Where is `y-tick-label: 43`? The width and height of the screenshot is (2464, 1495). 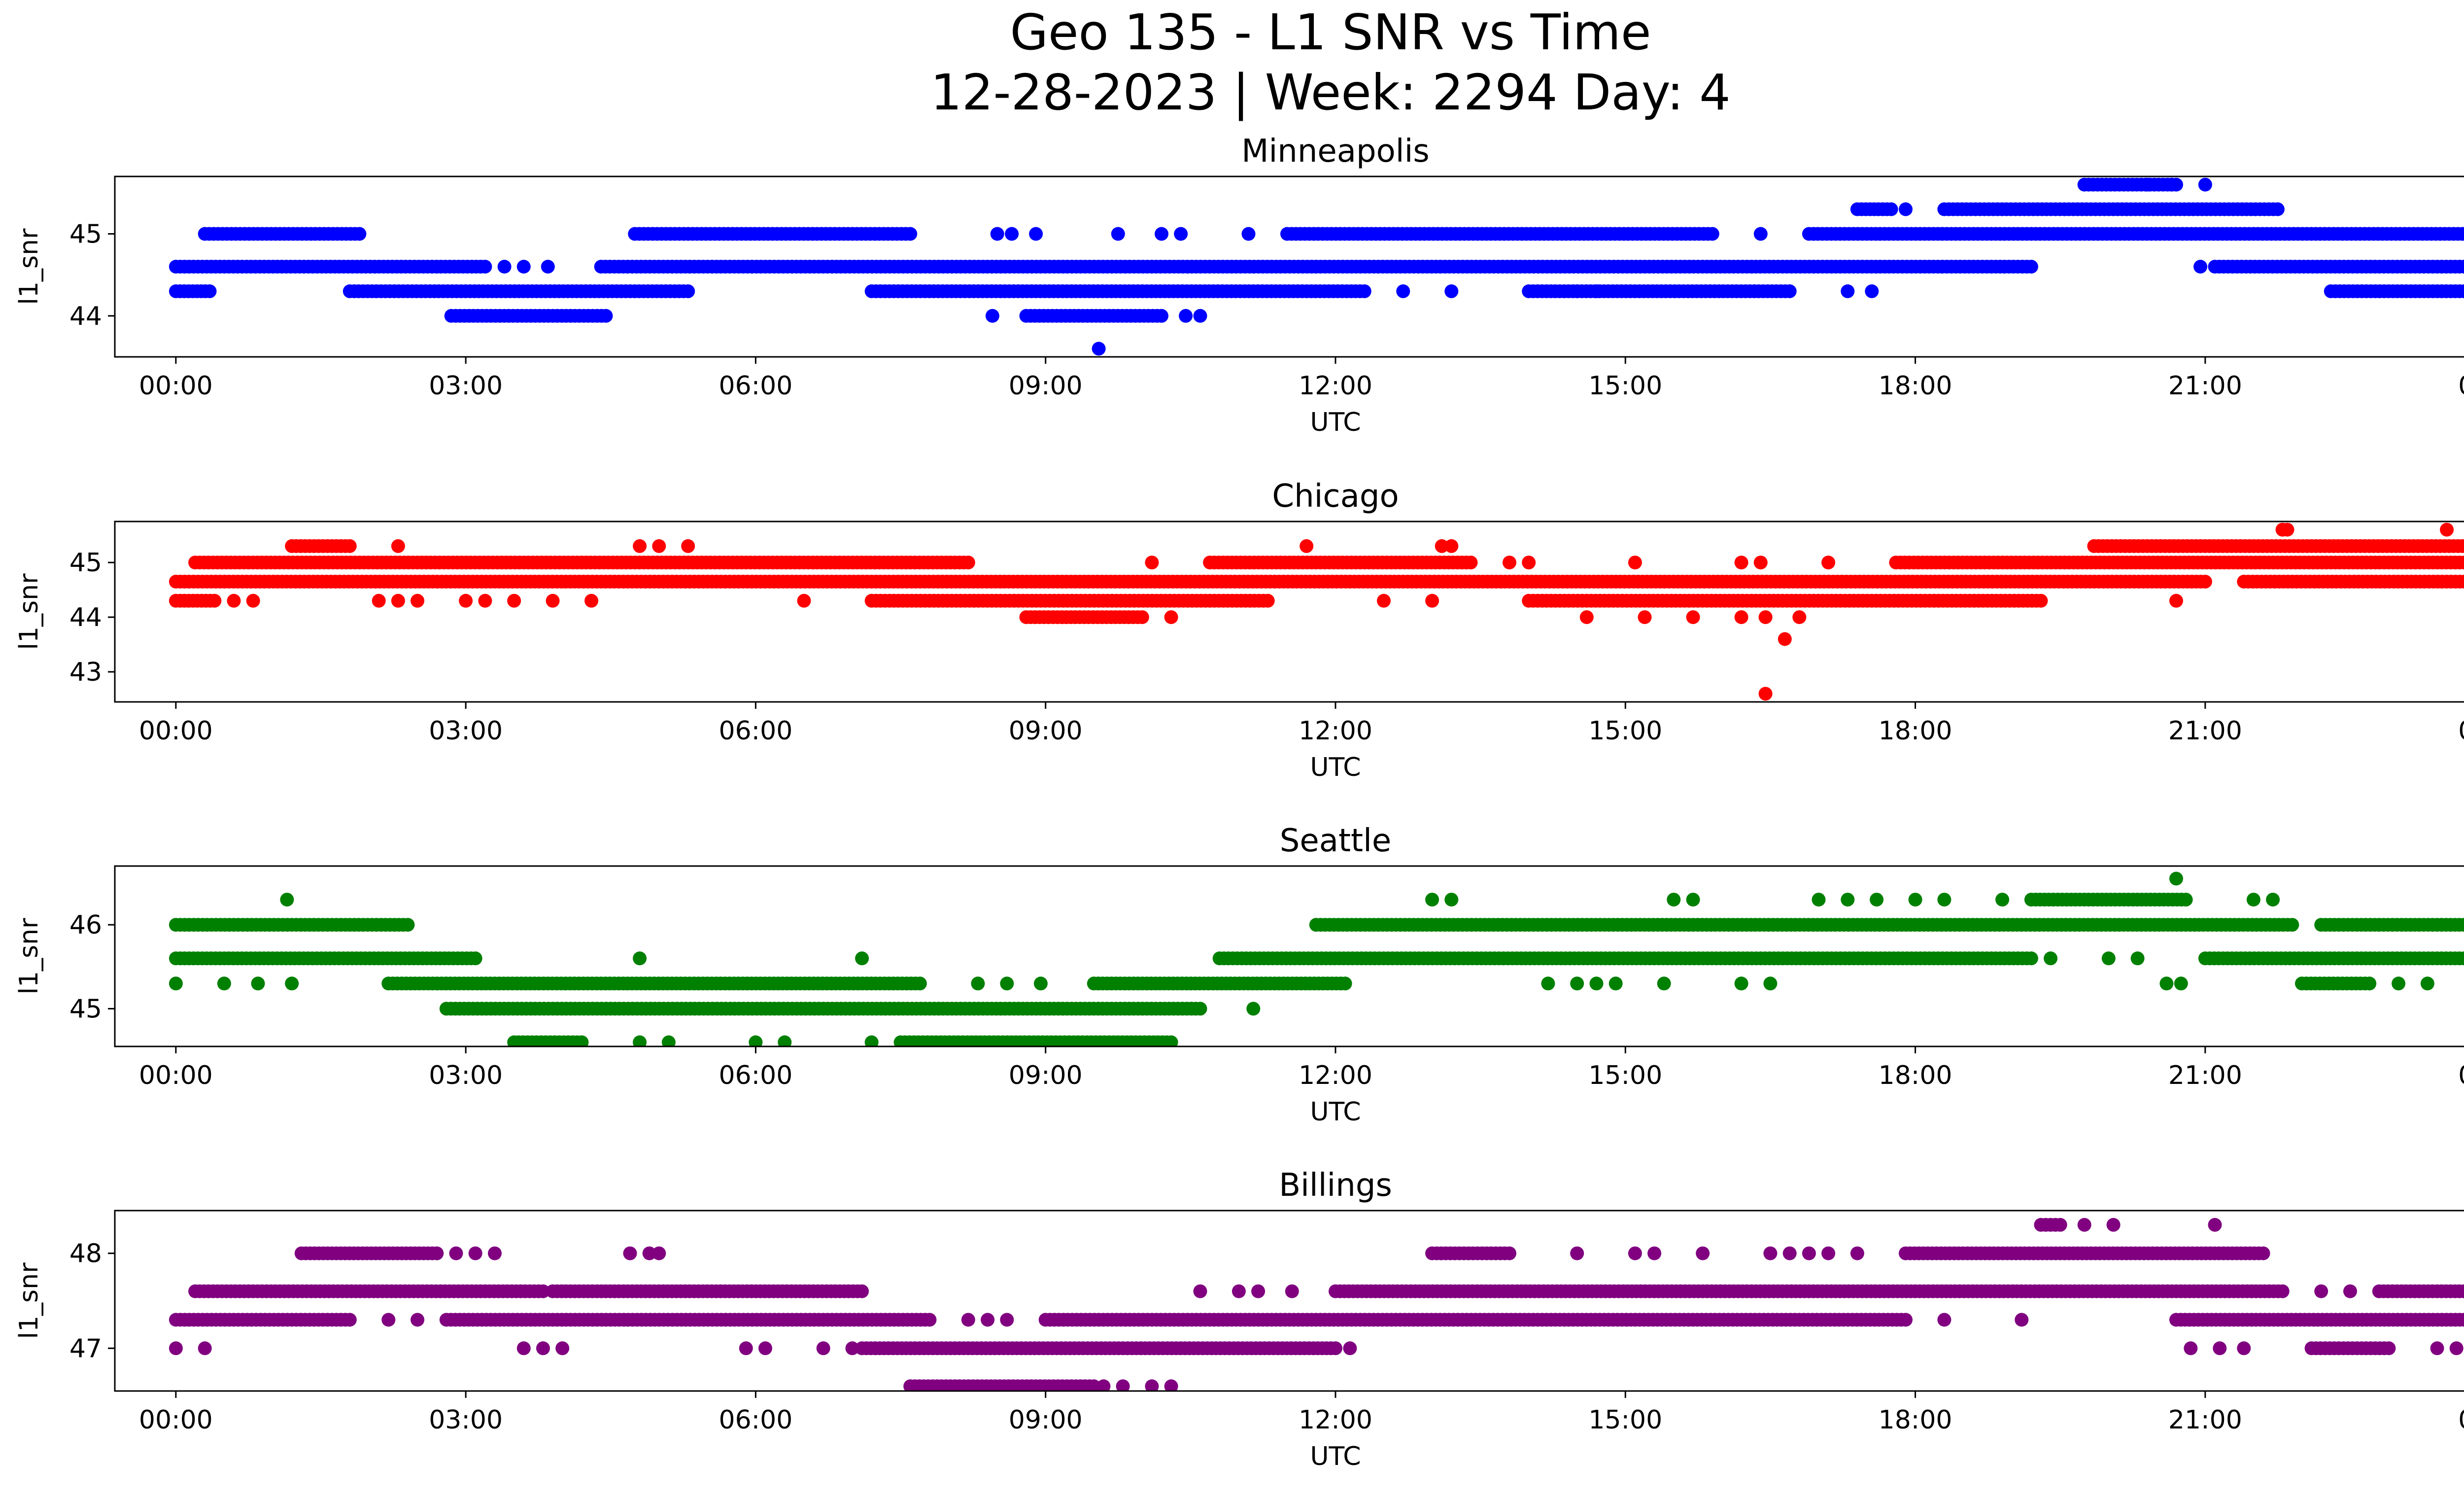 y-tick-label: 43 is located at coordinates (85, 672).